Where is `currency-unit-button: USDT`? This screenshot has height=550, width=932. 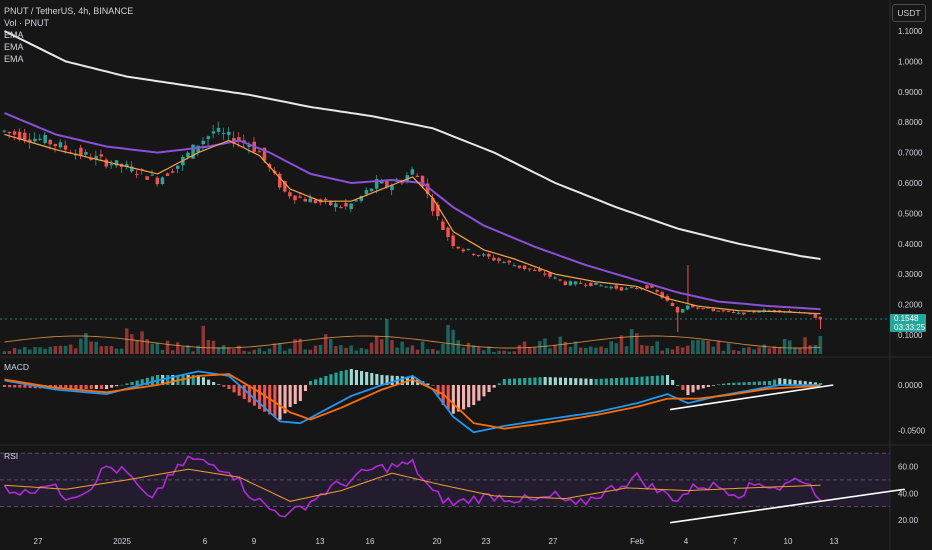 currency-unit-button: USDT is located at coordinates (909, 13).